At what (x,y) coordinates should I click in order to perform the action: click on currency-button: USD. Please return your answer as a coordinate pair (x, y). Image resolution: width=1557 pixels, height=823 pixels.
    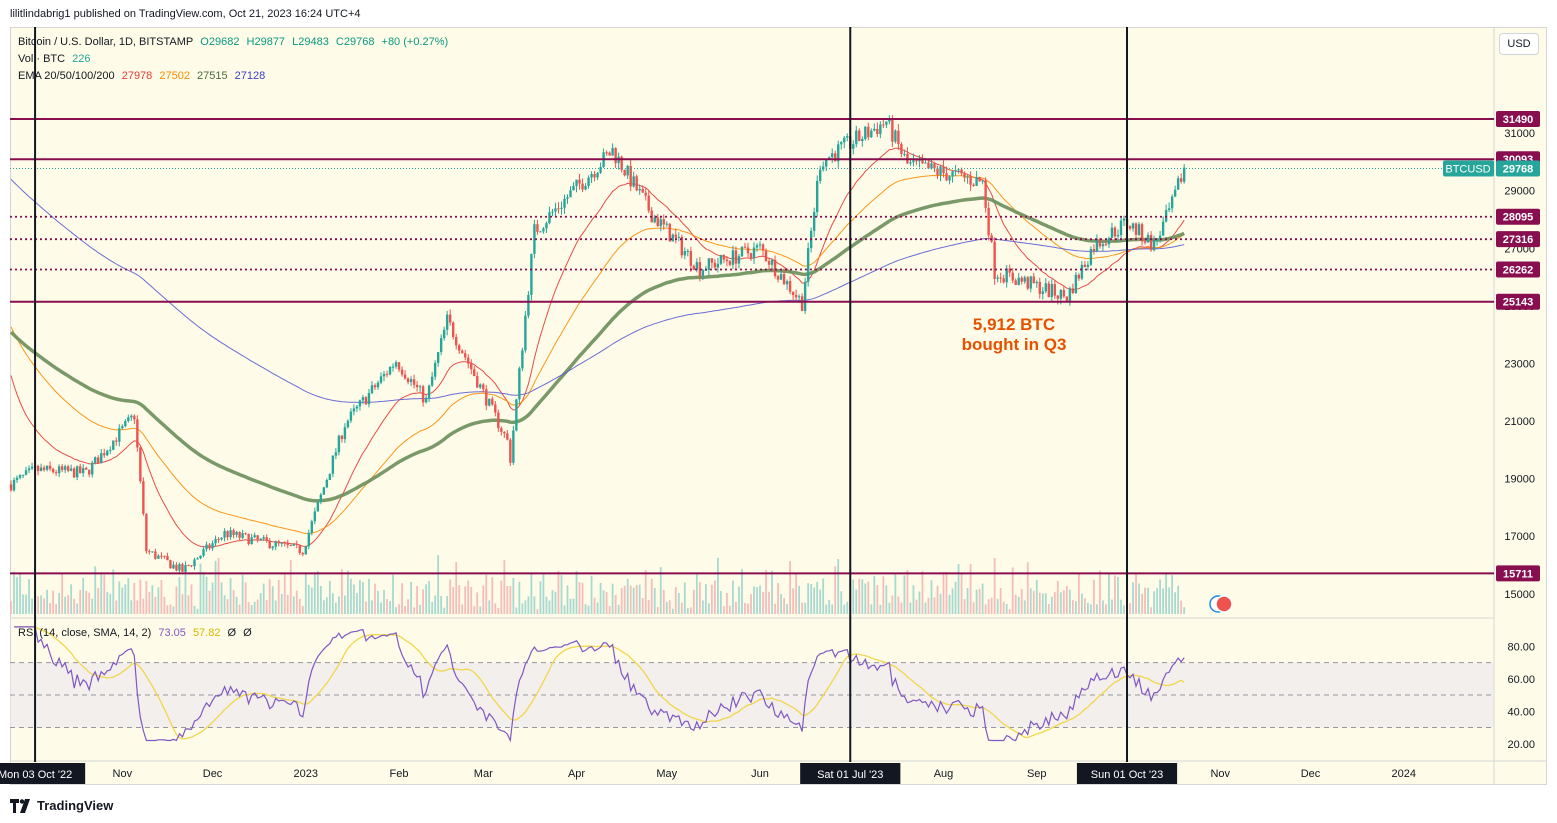
    Looking at the image, I should click on (1519, 44).